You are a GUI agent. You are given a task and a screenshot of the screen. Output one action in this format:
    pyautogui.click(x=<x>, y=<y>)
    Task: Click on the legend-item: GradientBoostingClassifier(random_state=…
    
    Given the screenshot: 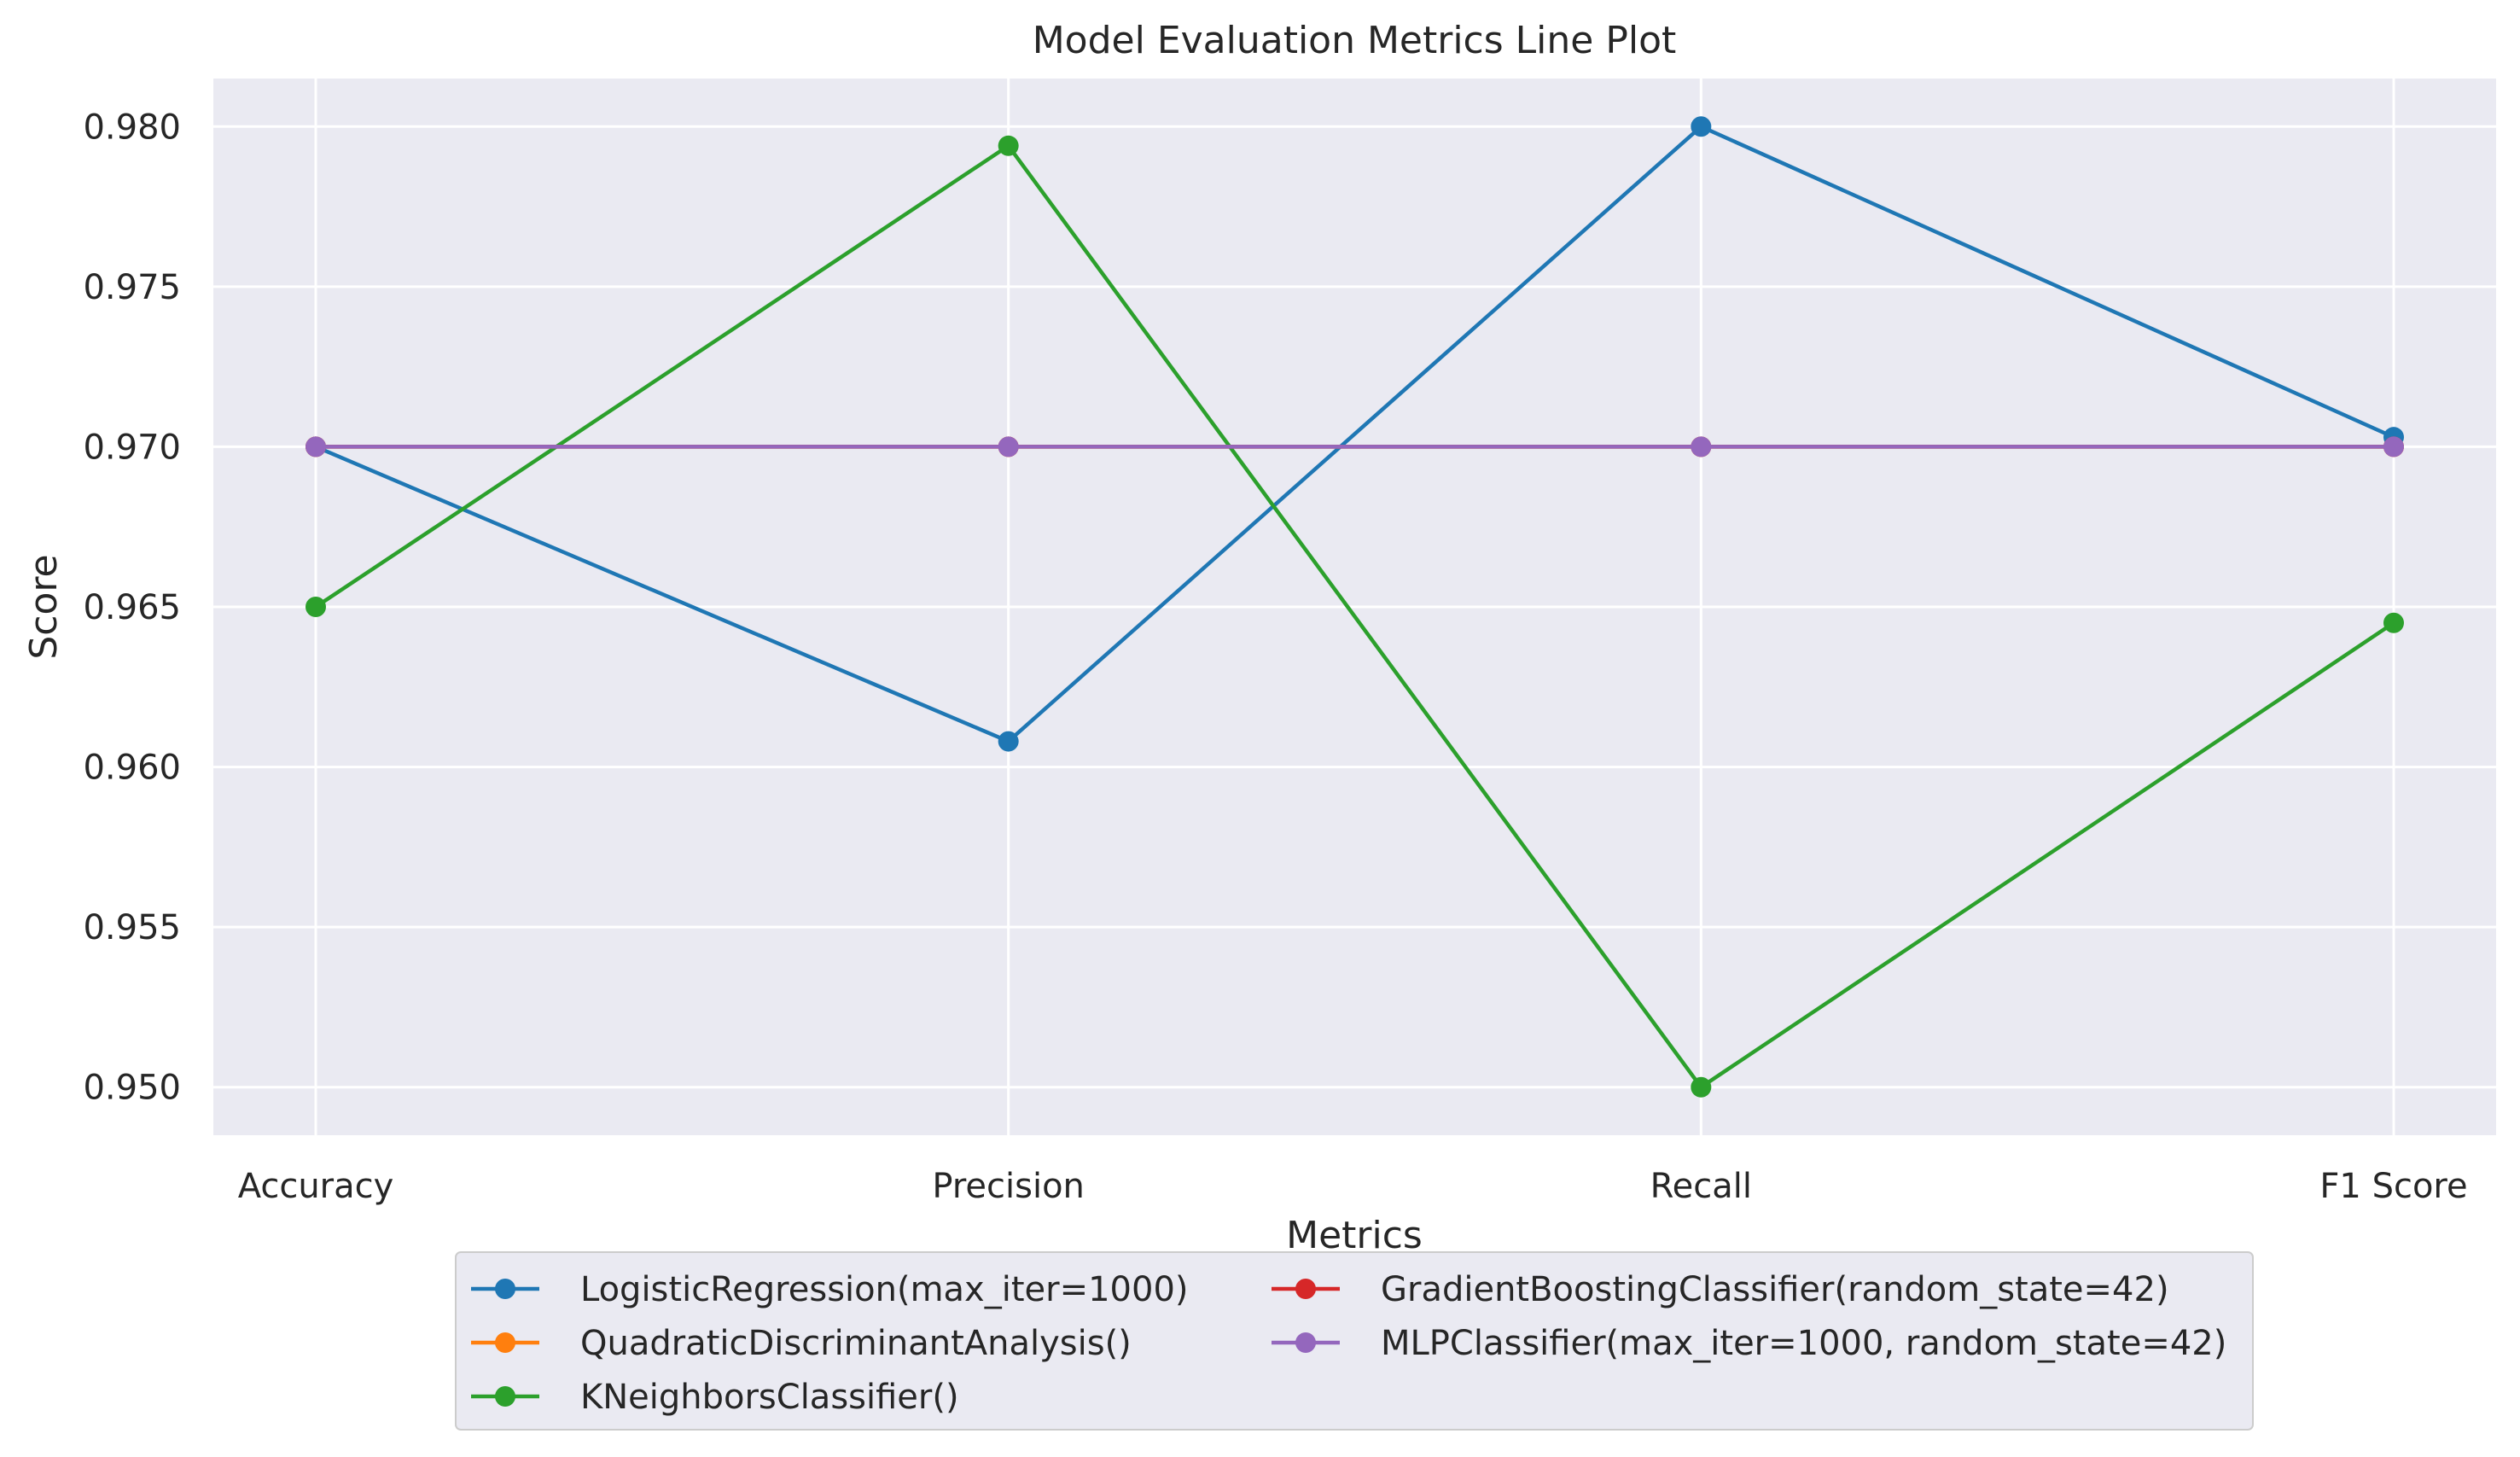 What is the action you would take?
    pyautogui.click(x=1720, y=1289)
    